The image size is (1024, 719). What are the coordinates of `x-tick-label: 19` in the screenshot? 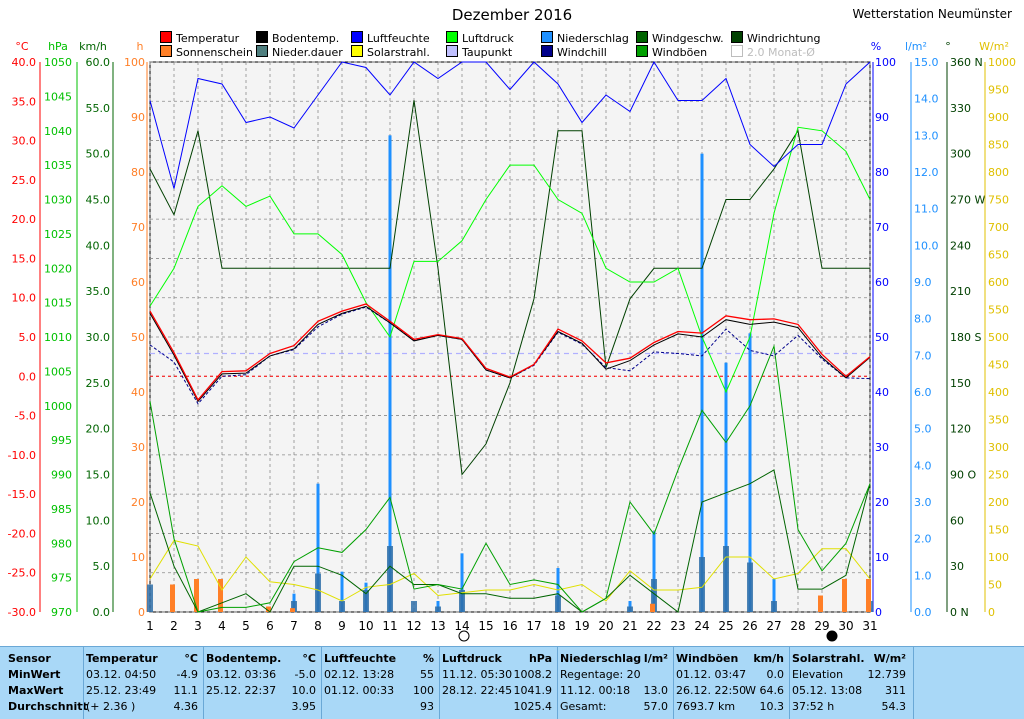 It's located at (581, 626).